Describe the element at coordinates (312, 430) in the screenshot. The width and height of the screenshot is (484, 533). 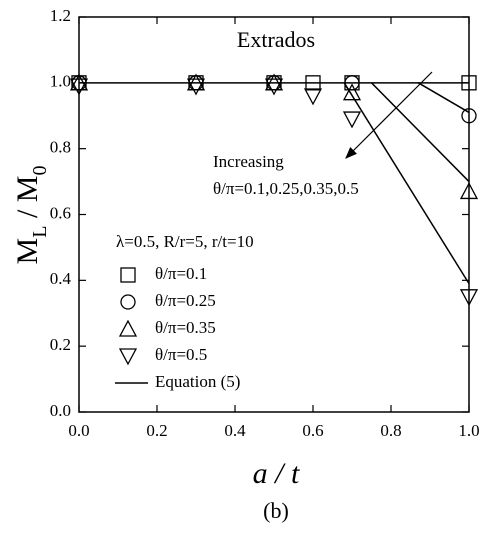
I see `x-tick-label: 0.6` at that location.